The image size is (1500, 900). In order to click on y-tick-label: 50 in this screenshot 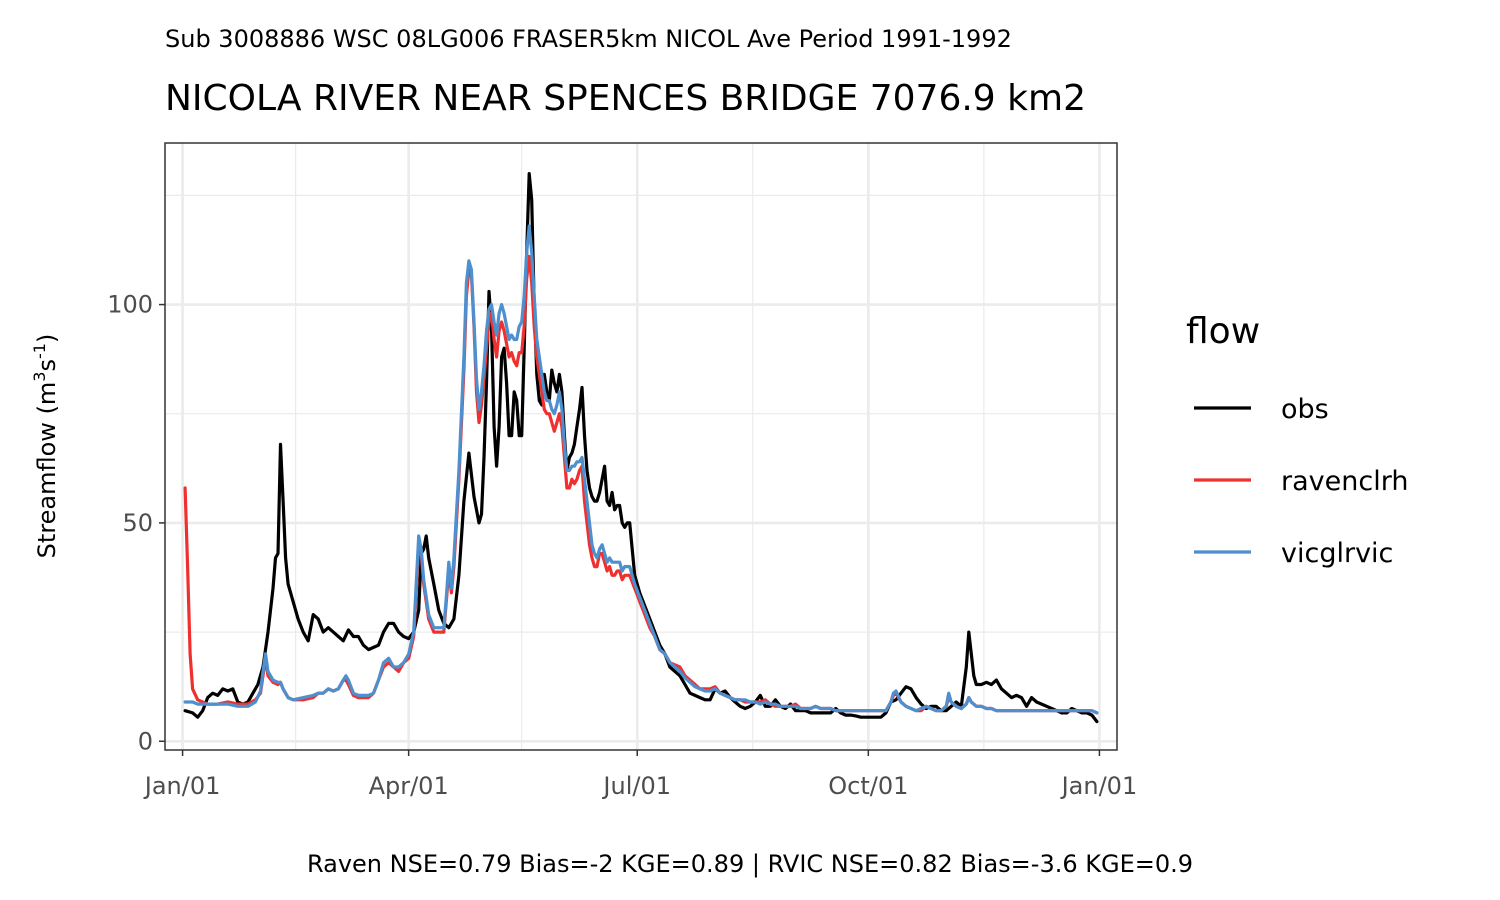, I will do `click(137, 523)`.